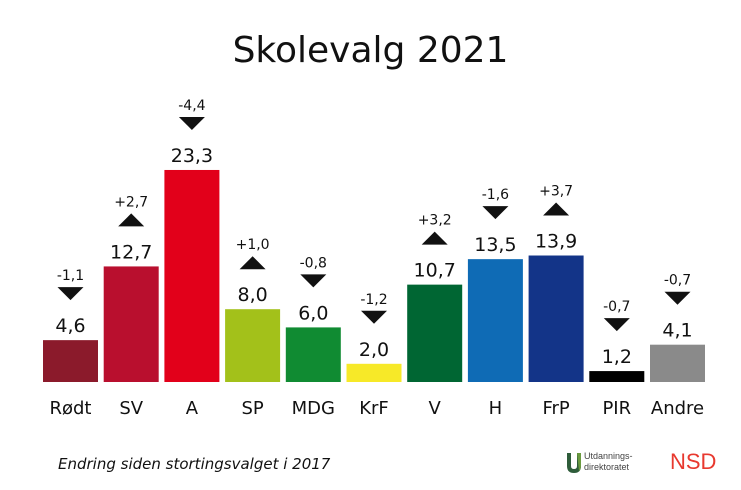 The height and width of the screenshot is (490, 741). What do you see at coordinates (373, 300) in the screenshot?
I see `change-label-5: -1,2` at bounding box center [373, 300].